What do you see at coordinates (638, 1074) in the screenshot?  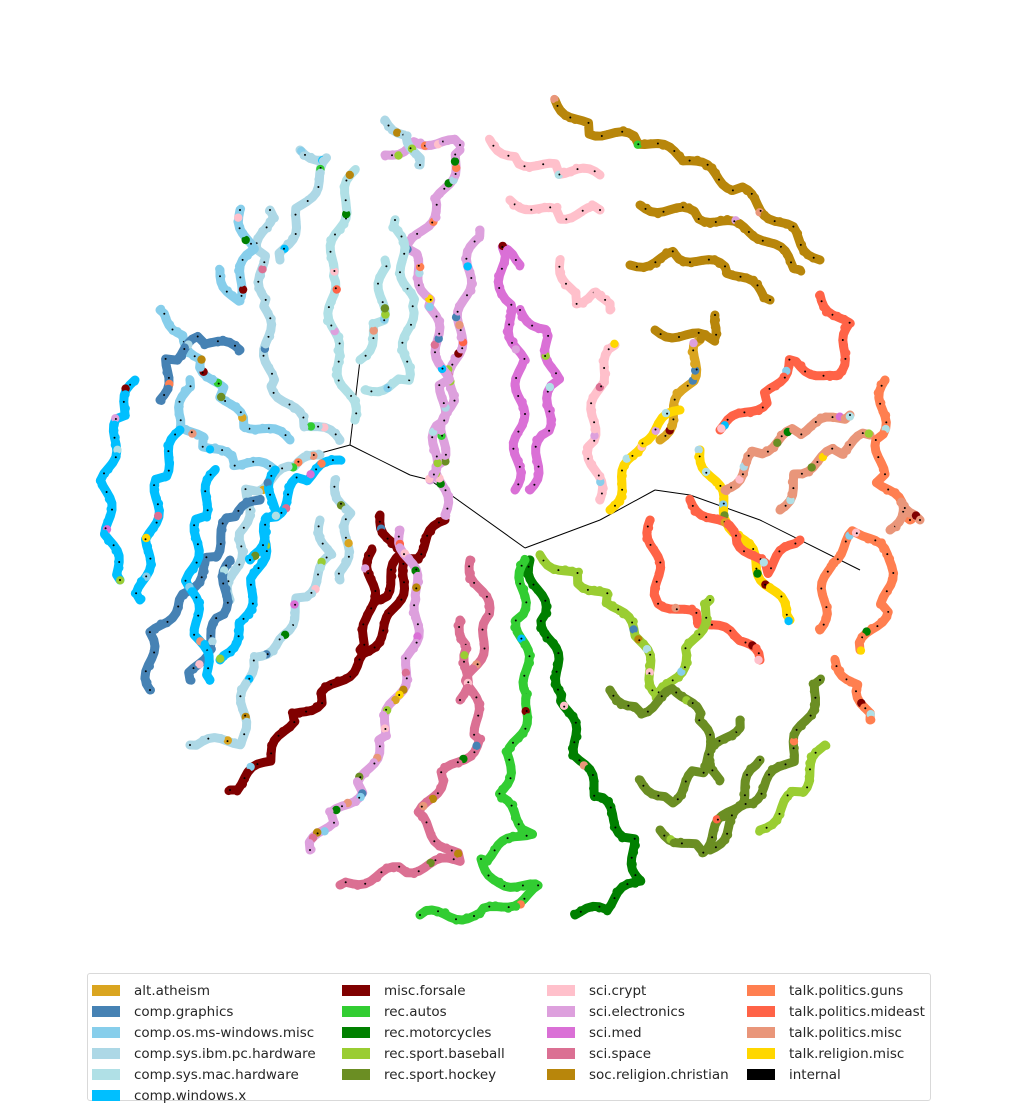 I see `legend-item: soc.religion.christian` at bounding box center [638, 1074].